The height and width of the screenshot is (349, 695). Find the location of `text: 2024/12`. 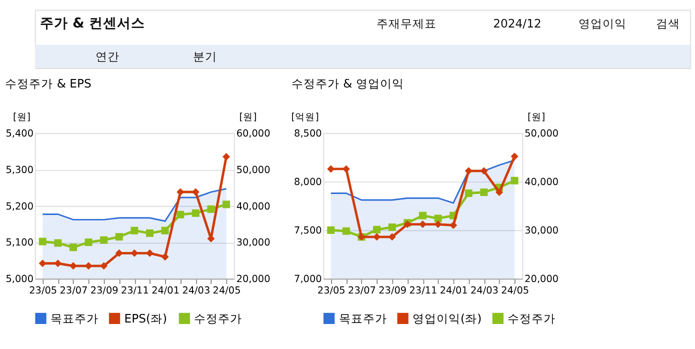

text: 2024/12 is located at coordinates (517, 23).